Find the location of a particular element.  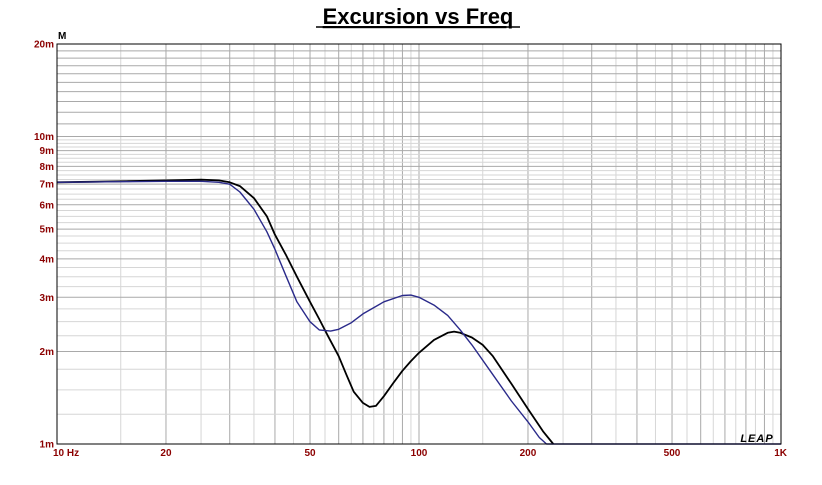

x-tick-label: 200 is located at coordinates (528, 453).